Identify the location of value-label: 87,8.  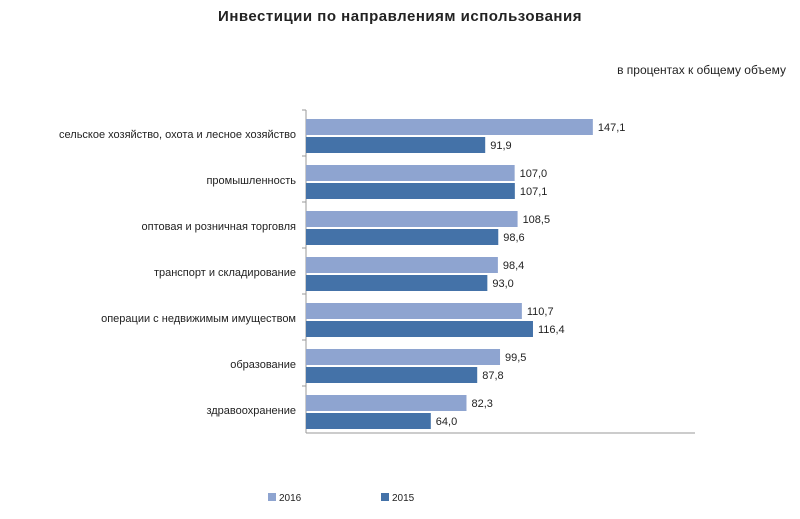
(492, 376).